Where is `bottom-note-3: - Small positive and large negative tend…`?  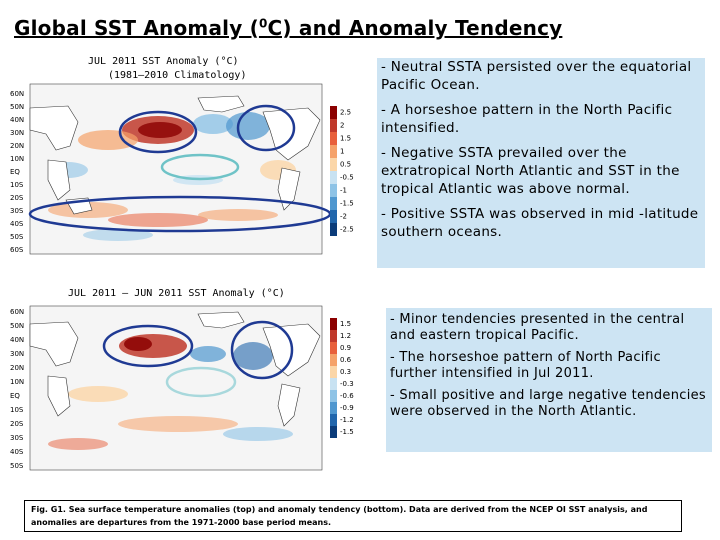
bottom-note-3: - Small positive and large negative tend… is located at coordinates (548, 403).